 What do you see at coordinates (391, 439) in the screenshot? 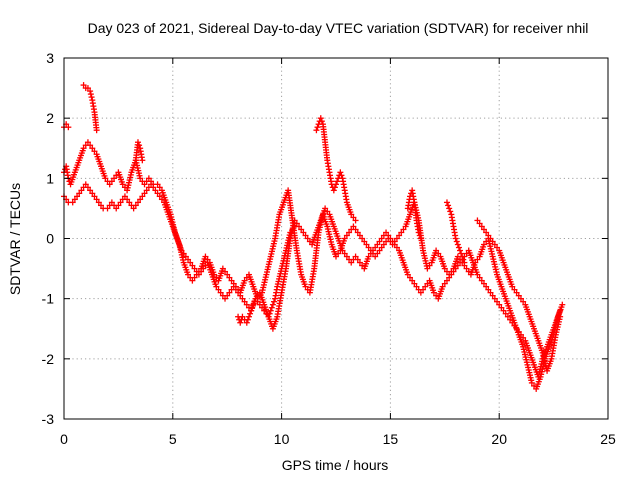
I see `x-tick-label: 15` at bounding box center [391, 439].